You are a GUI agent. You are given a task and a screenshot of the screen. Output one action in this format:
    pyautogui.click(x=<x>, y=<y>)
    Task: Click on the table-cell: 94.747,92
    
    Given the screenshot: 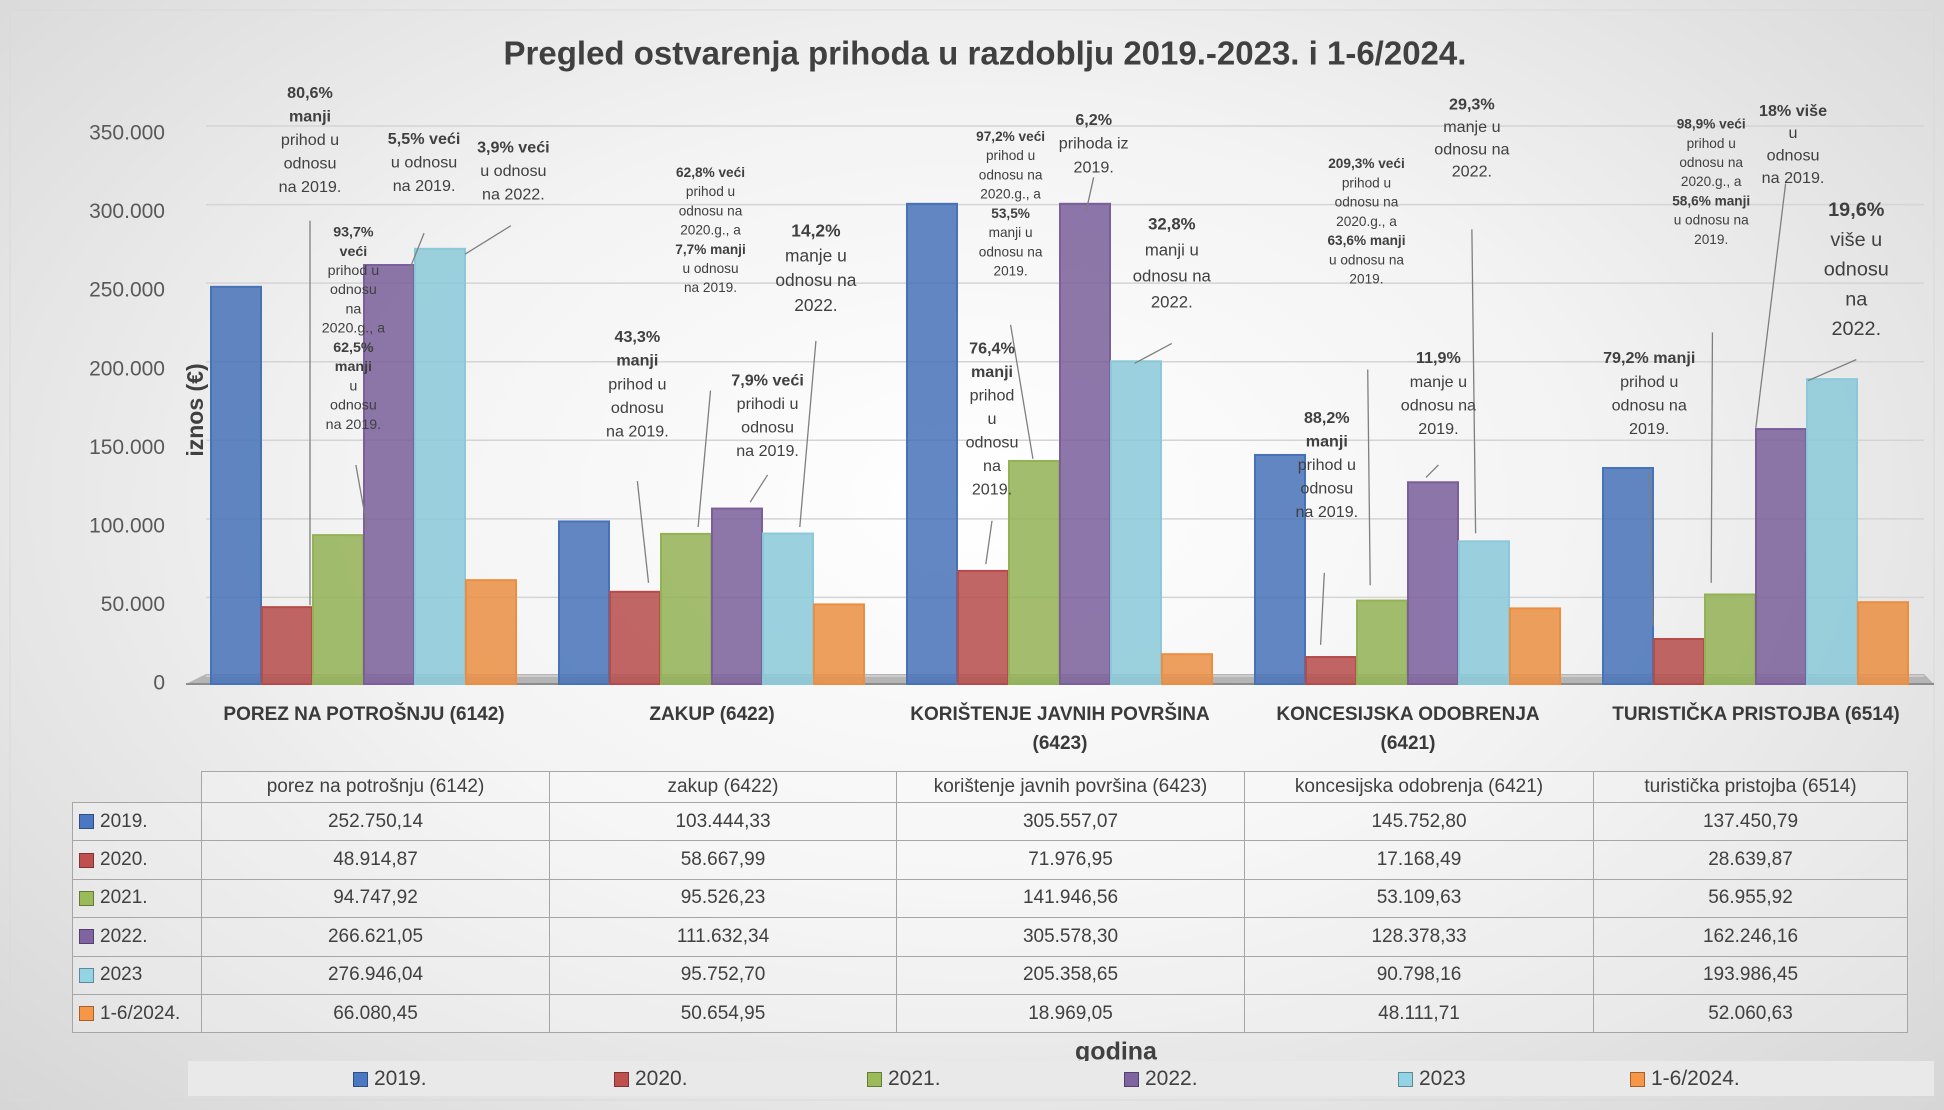 What is the action you would take?
    pyautogui.click(x=375, y=898)
    